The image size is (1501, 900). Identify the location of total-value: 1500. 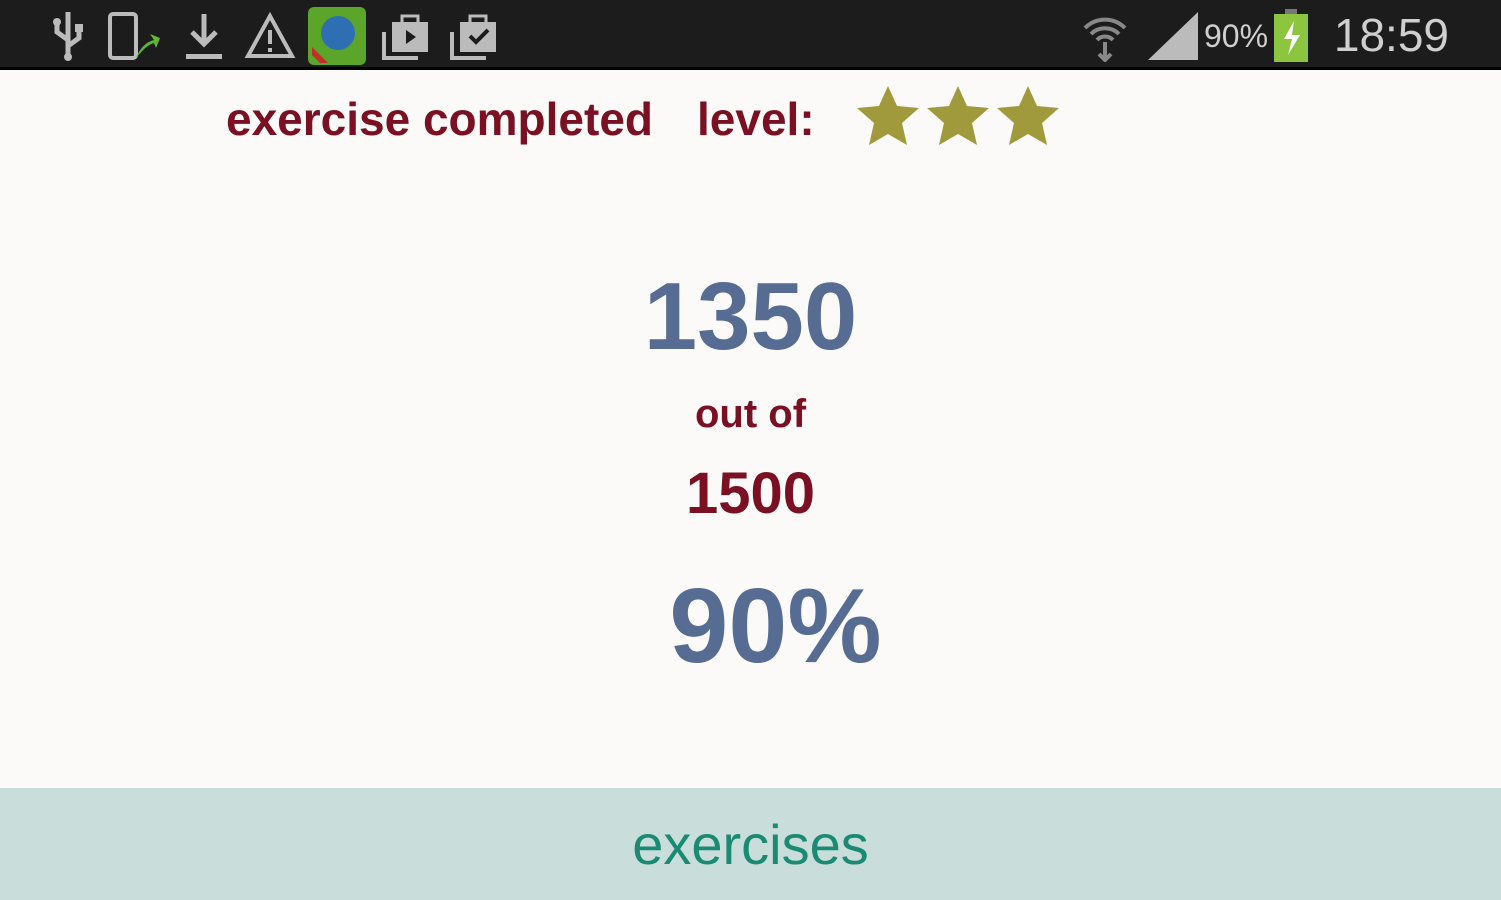
(750, 493).